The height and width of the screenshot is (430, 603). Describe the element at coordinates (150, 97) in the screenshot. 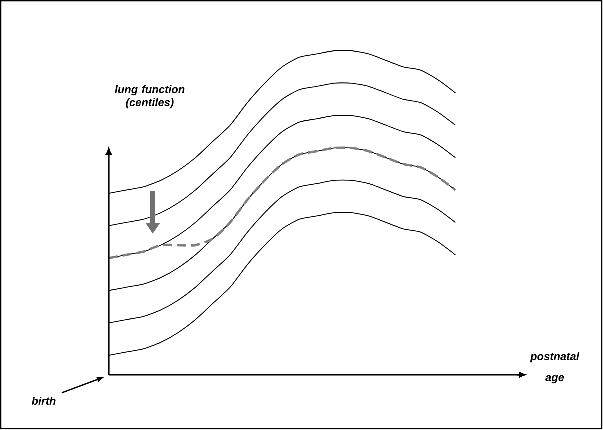

I see `y-axis-title: lung function (centiles)` at that location.